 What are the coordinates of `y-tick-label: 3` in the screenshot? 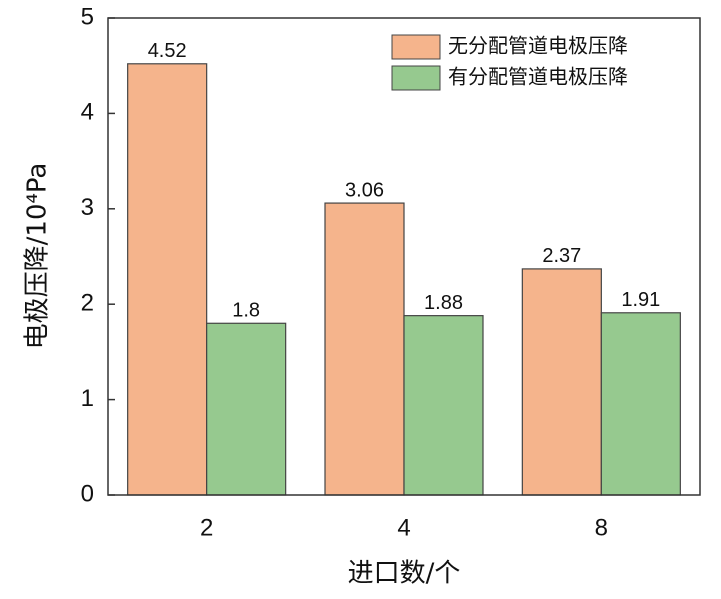 It's located at (87, 207).